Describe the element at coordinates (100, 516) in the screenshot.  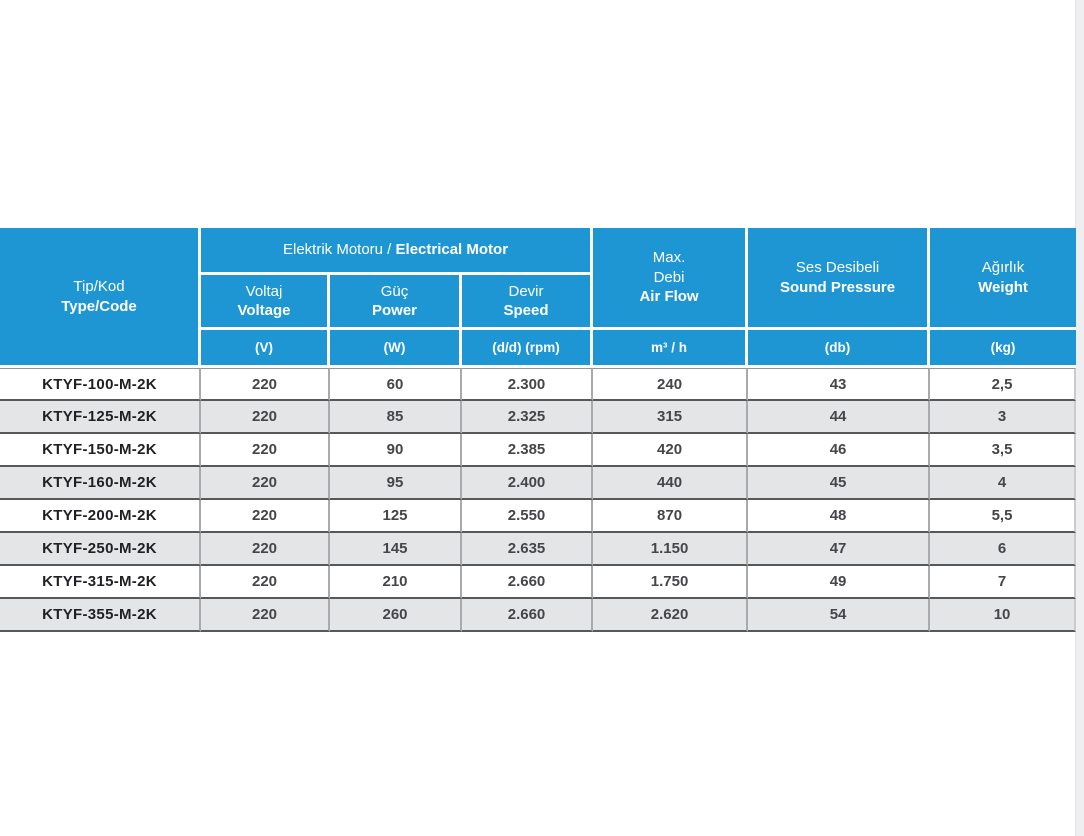
I see `cell-code: KTYF-200-M-2K` at that location.